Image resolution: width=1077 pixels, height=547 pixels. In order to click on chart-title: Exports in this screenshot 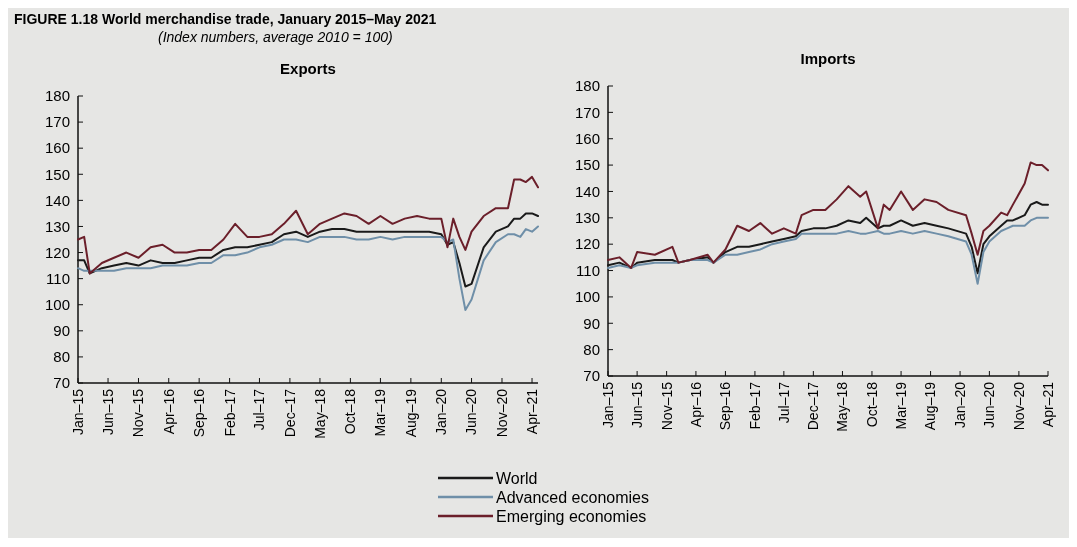, I will do `click(308, 68)`.